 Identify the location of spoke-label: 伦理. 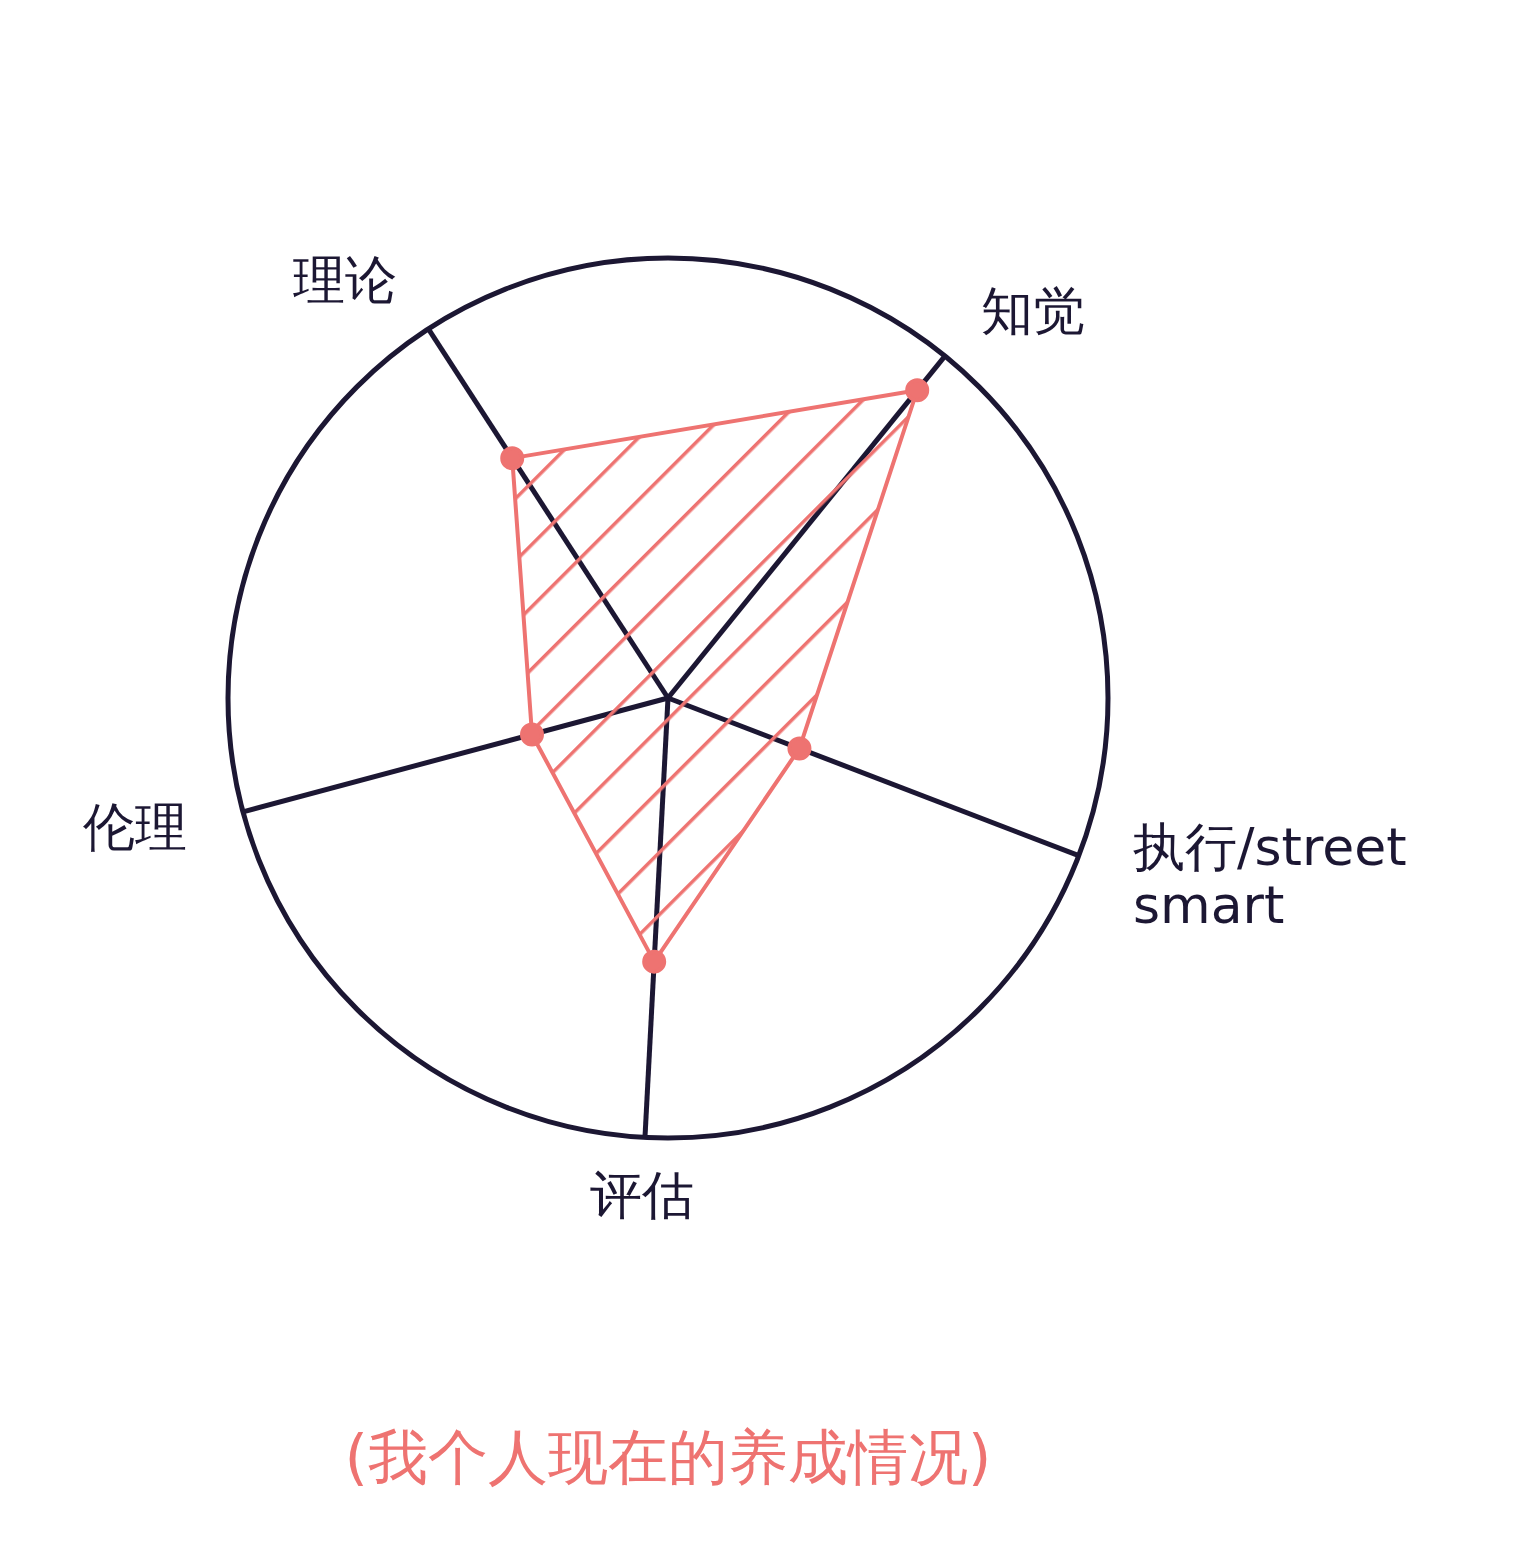
(134, 826).